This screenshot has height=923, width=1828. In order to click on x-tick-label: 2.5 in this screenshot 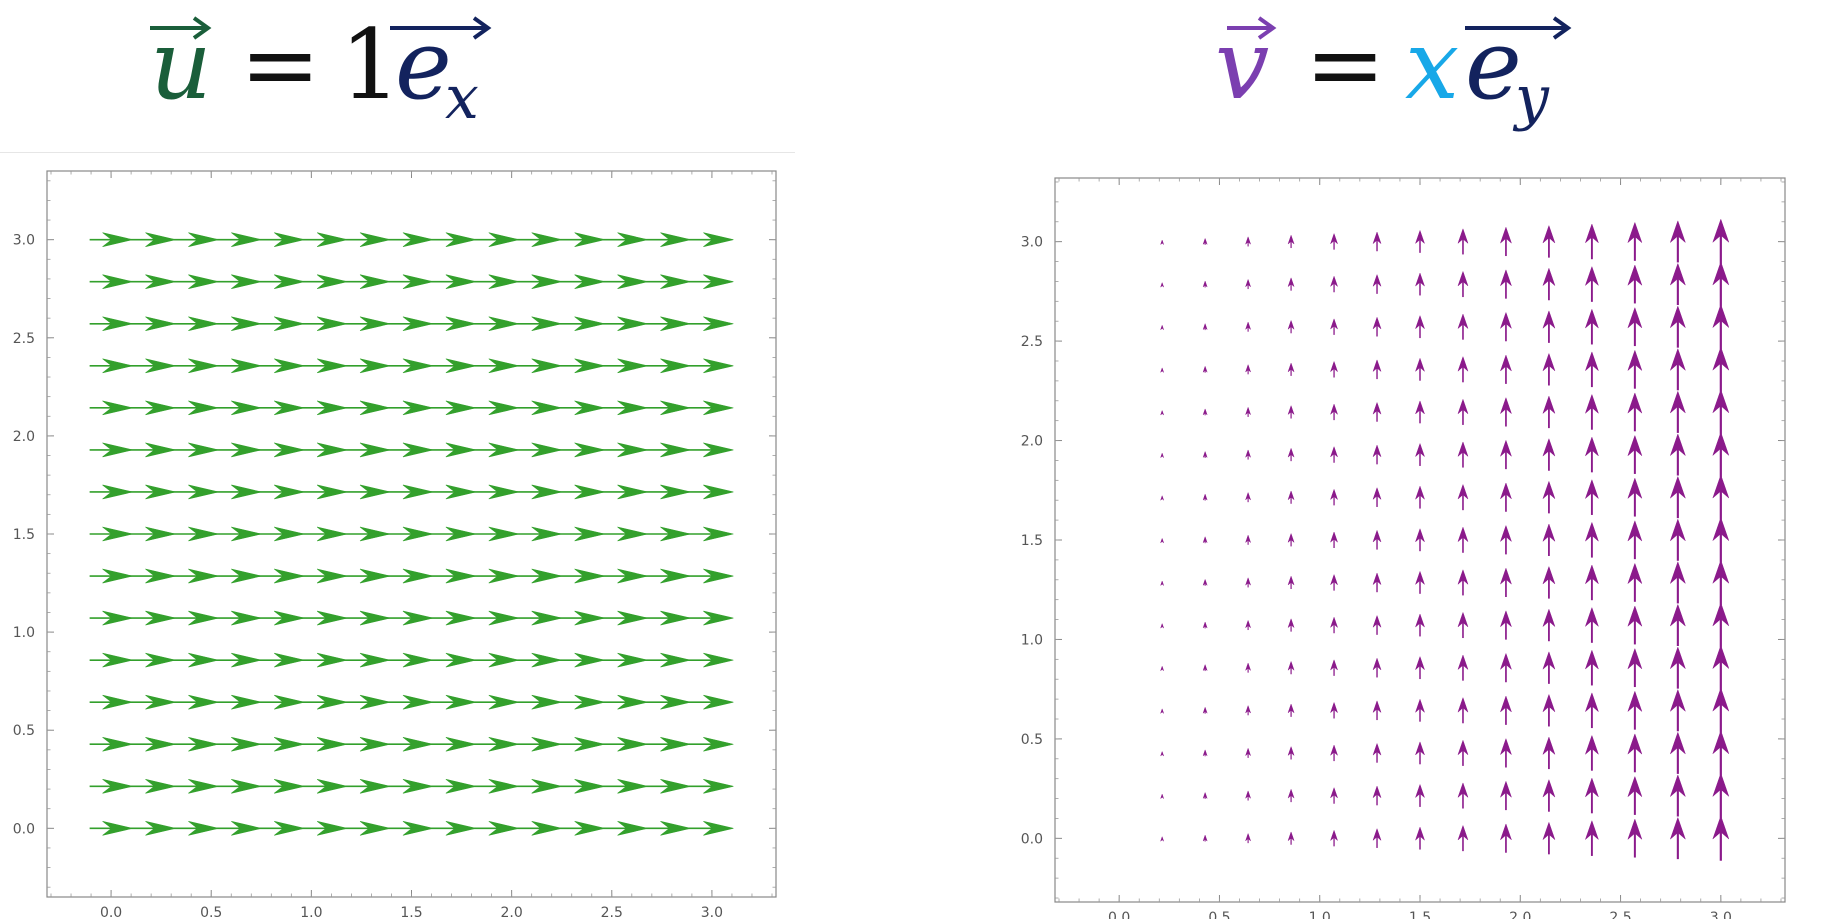, I will do `click(612, 912)`.